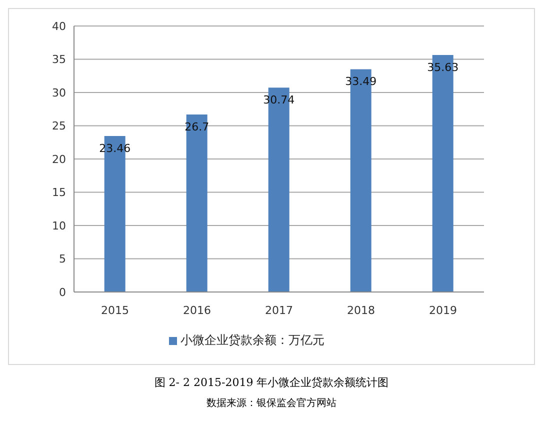 The image size is (543, 422). I want to click on source-note: 数据来源：银保监会官方网站, so click(272, 403).